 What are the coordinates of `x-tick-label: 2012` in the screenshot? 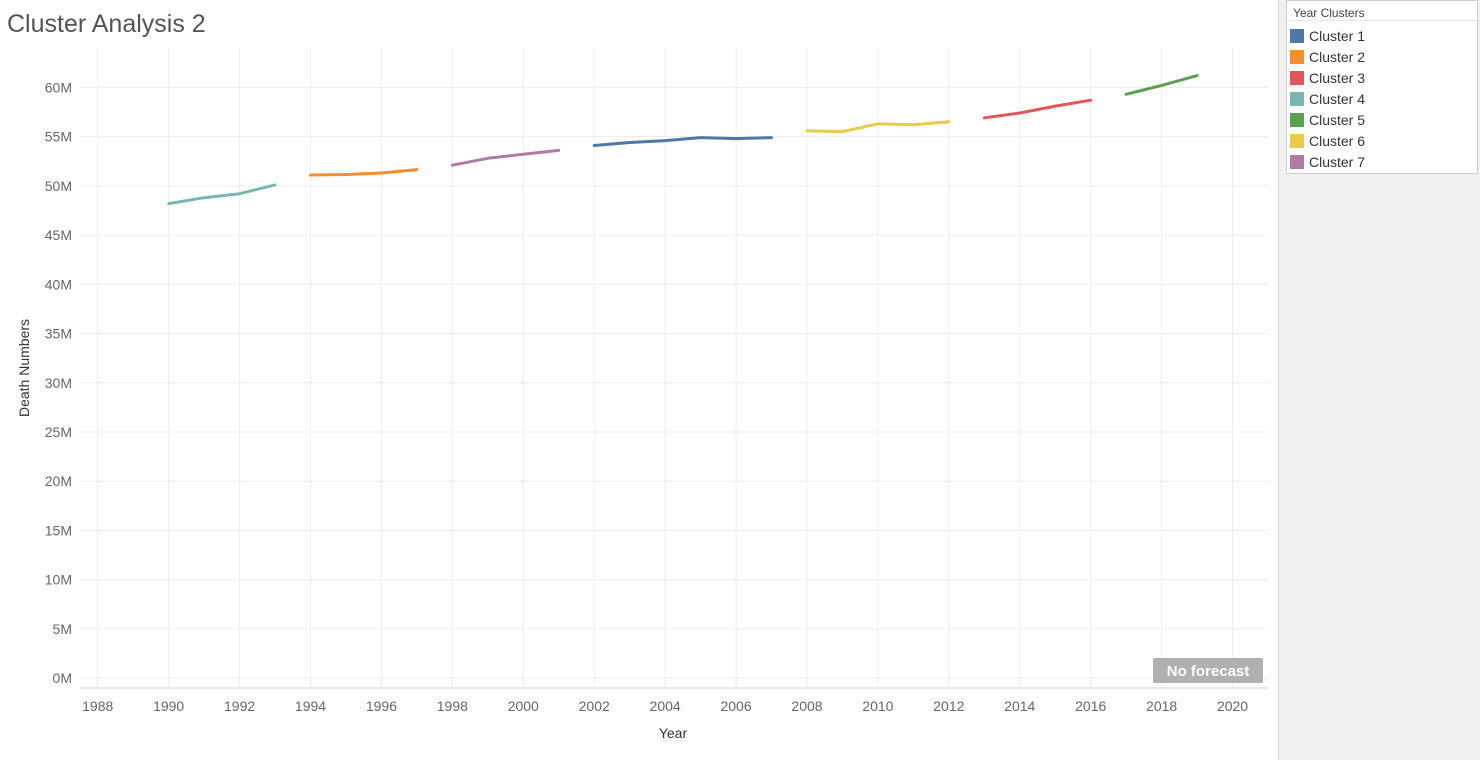 It's located at (948, 706).